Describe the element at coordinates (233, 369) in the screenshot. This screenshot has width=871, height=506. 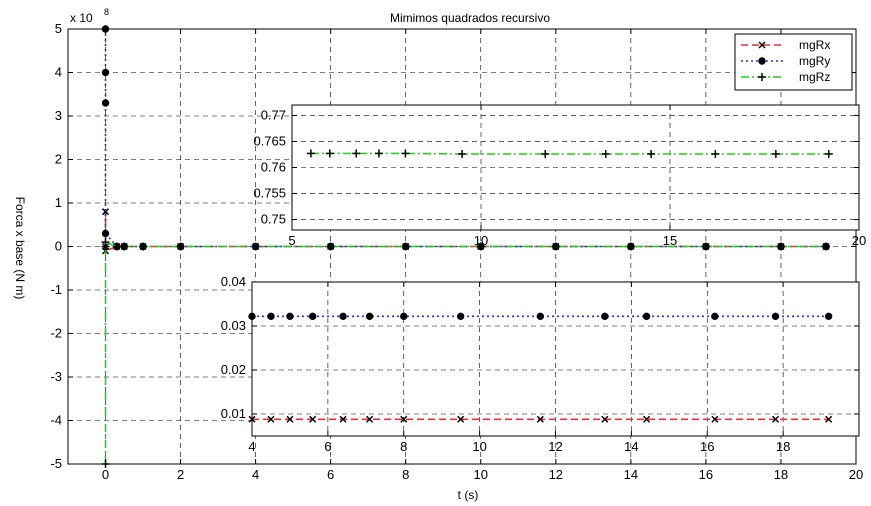
I see `y-tick-label: 0.02` at that location.